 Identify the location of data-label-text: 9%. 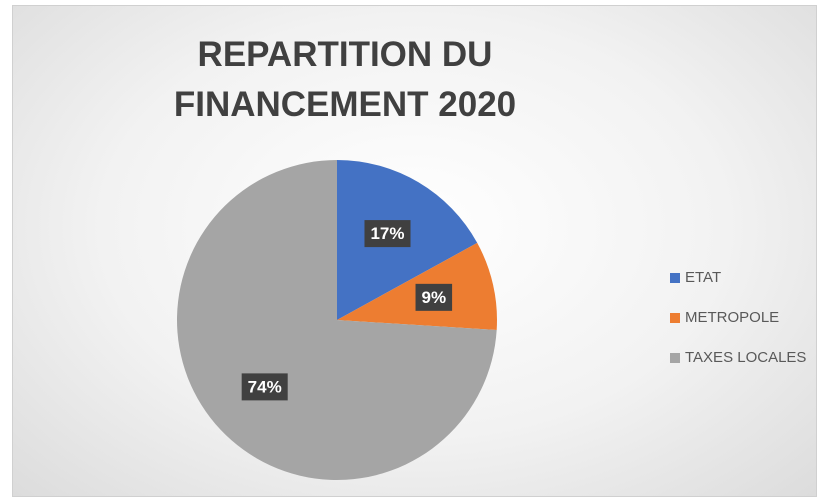
(434, 297).